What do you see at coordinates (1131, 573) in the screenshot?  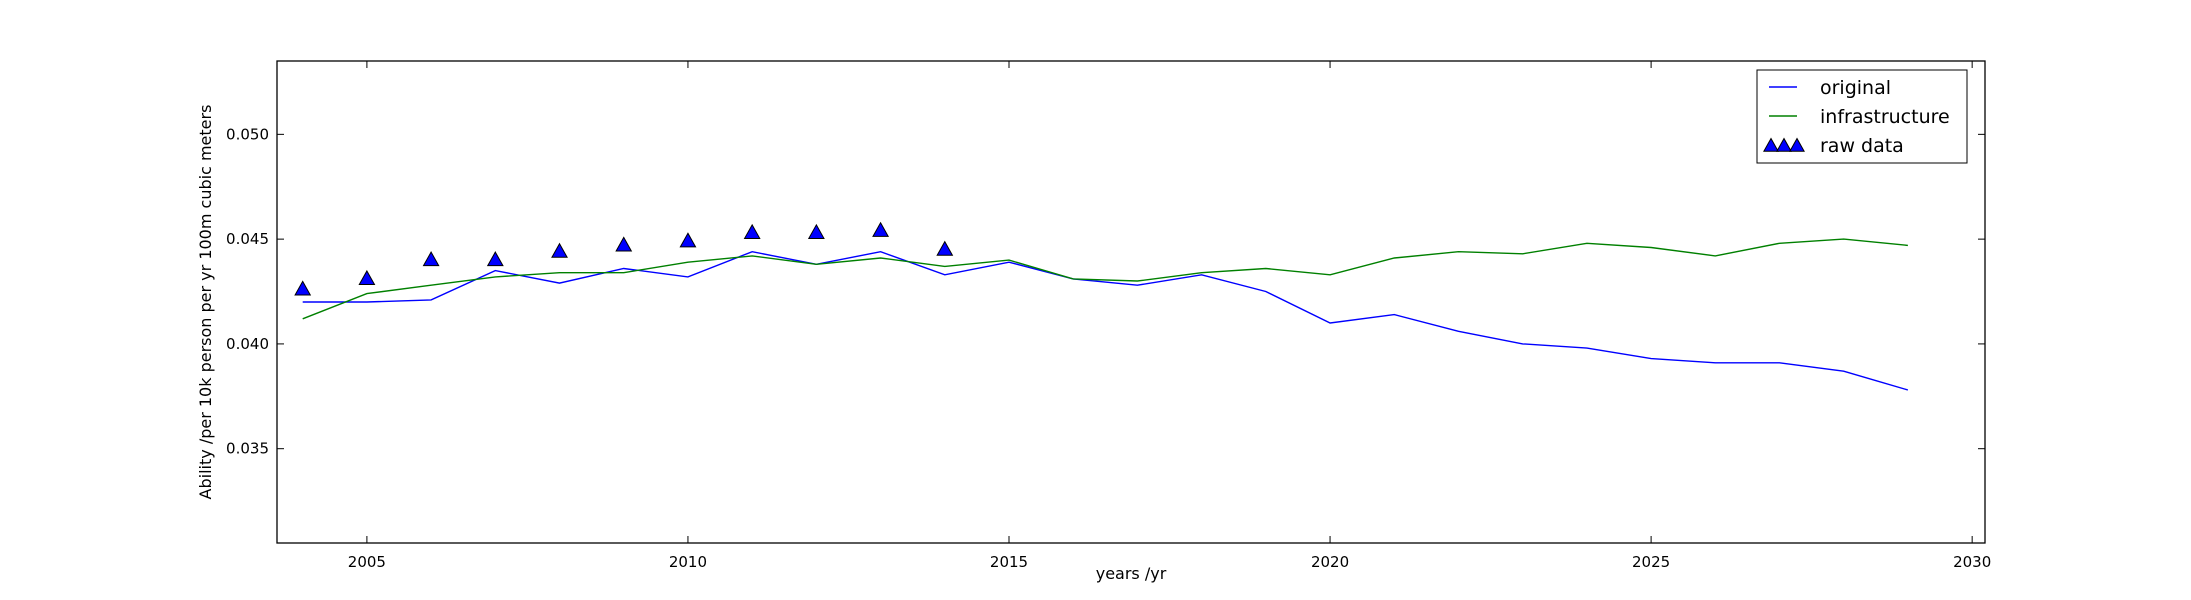 I see `x-axis-label: years /yr` at bounding box center [1131, 573].